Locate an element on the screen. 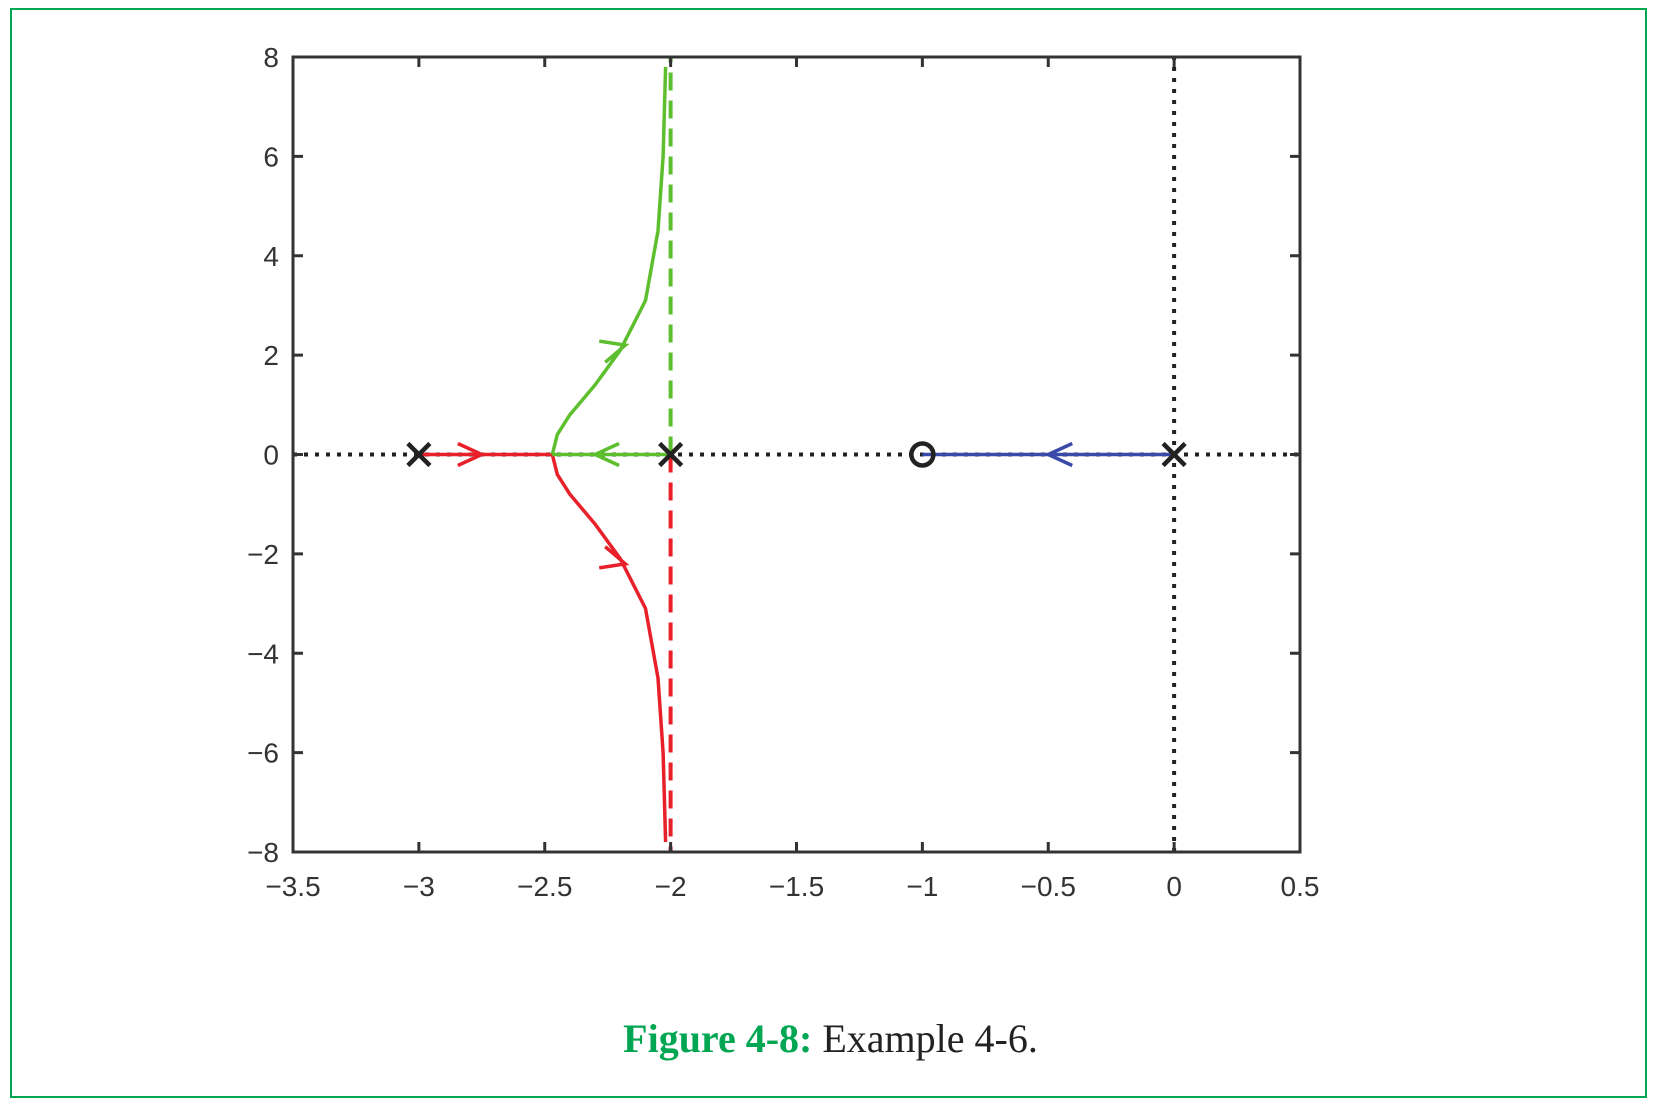 The height and width of the screenshot is (1108, 1661). y-tick-label: 4 is located at coordinates (271, 256).